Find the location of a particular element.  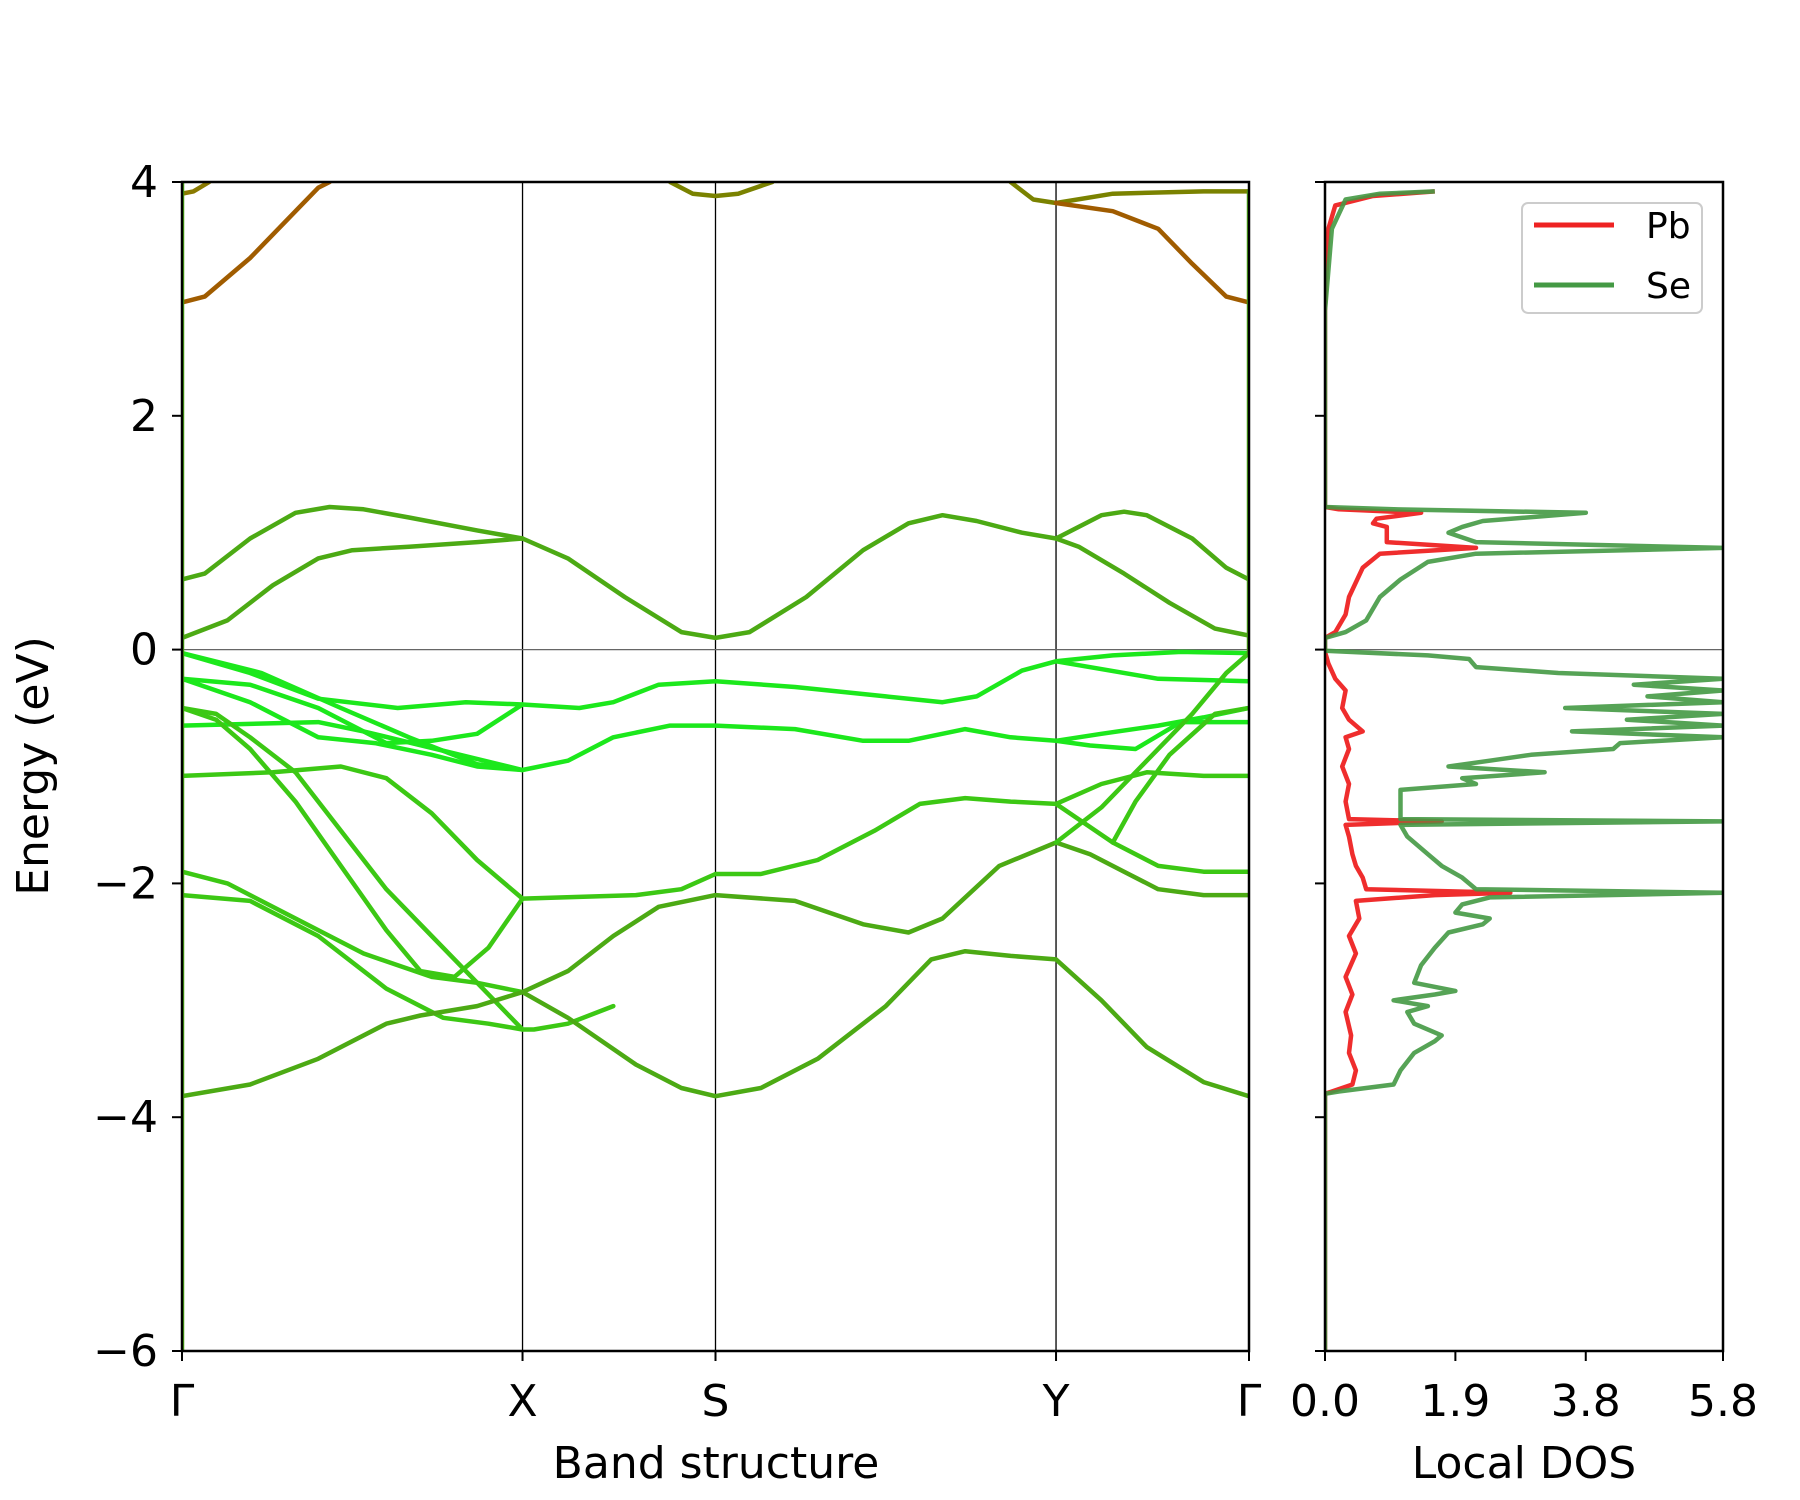

band-y-ticks: −6 −4 −2 0 2 4 is located at coordinates (137, 767).